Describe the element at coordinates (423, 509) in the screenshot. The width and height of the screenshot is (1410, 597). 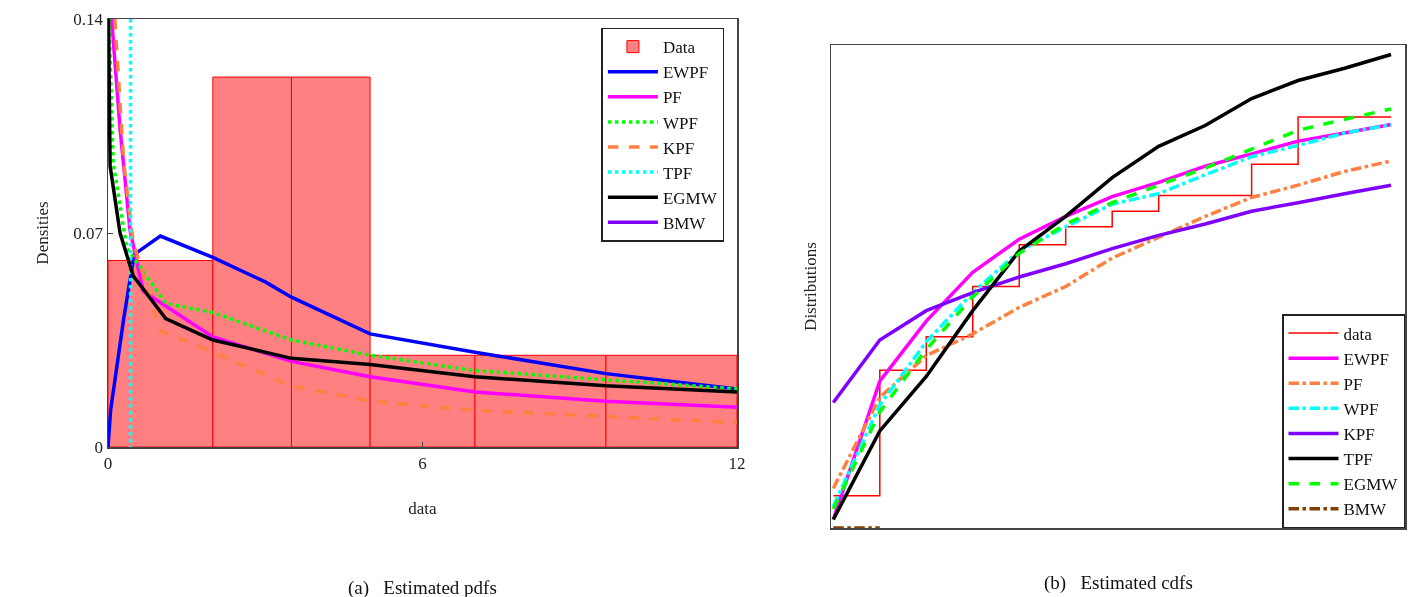
I see `x-axis-title: data` at that location.